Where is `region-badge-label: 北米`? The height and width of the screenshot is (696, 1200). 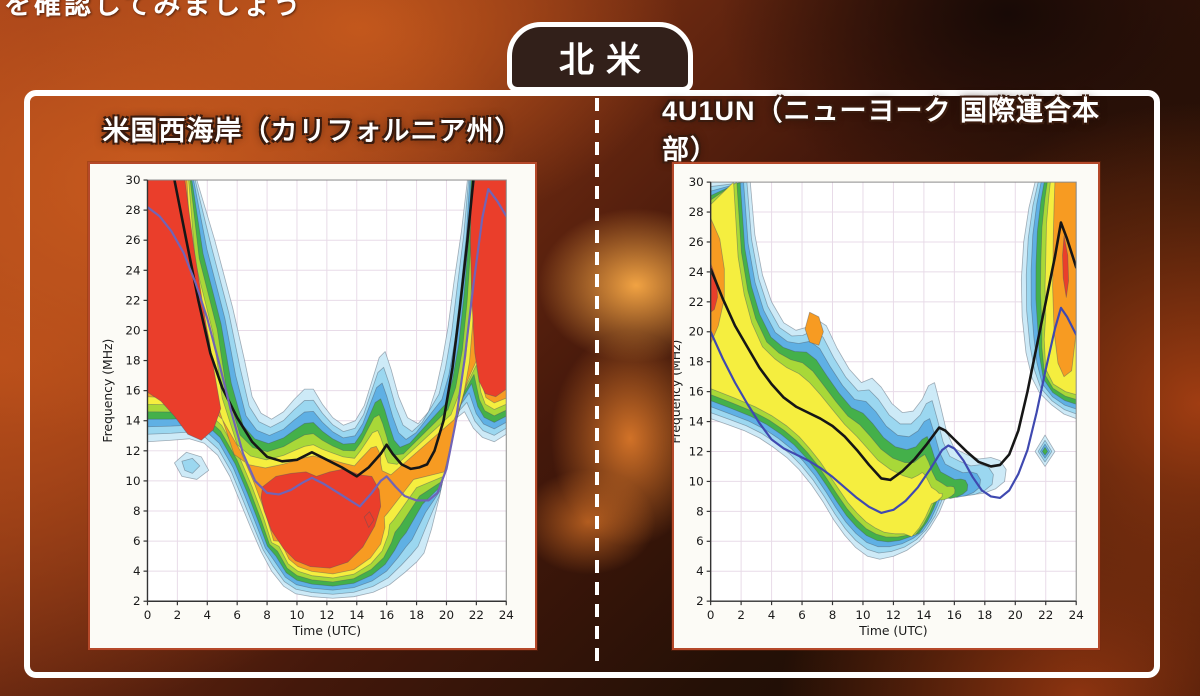
region-badge-label: 北米 is located at coordinates (605, 60).